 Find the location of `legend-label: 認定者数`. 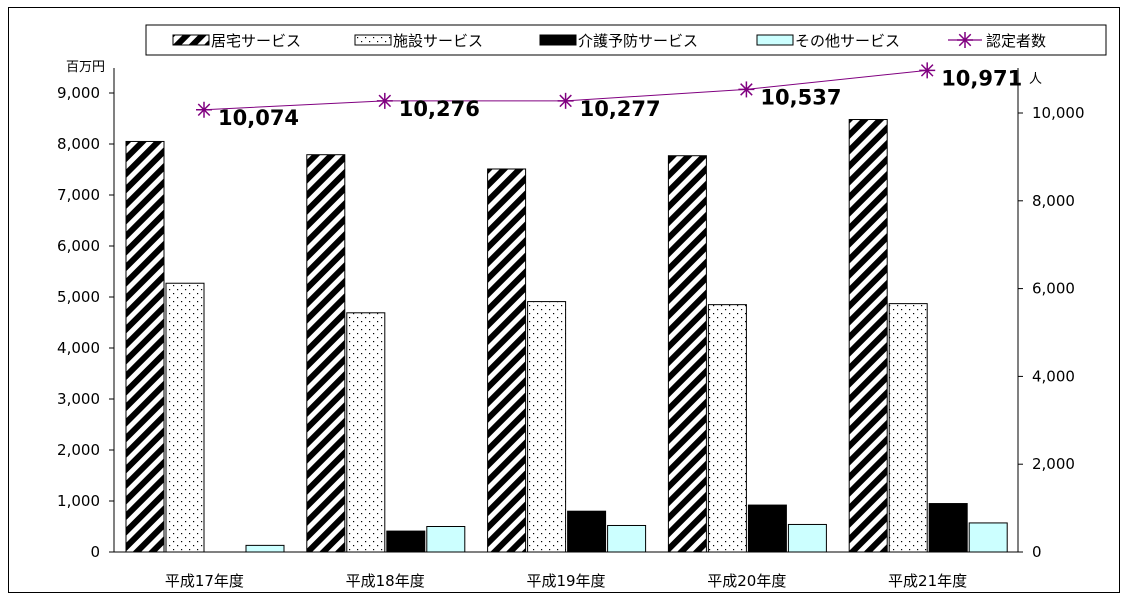

legend-label: 認定者数 is located at coordinates (1016, 41).